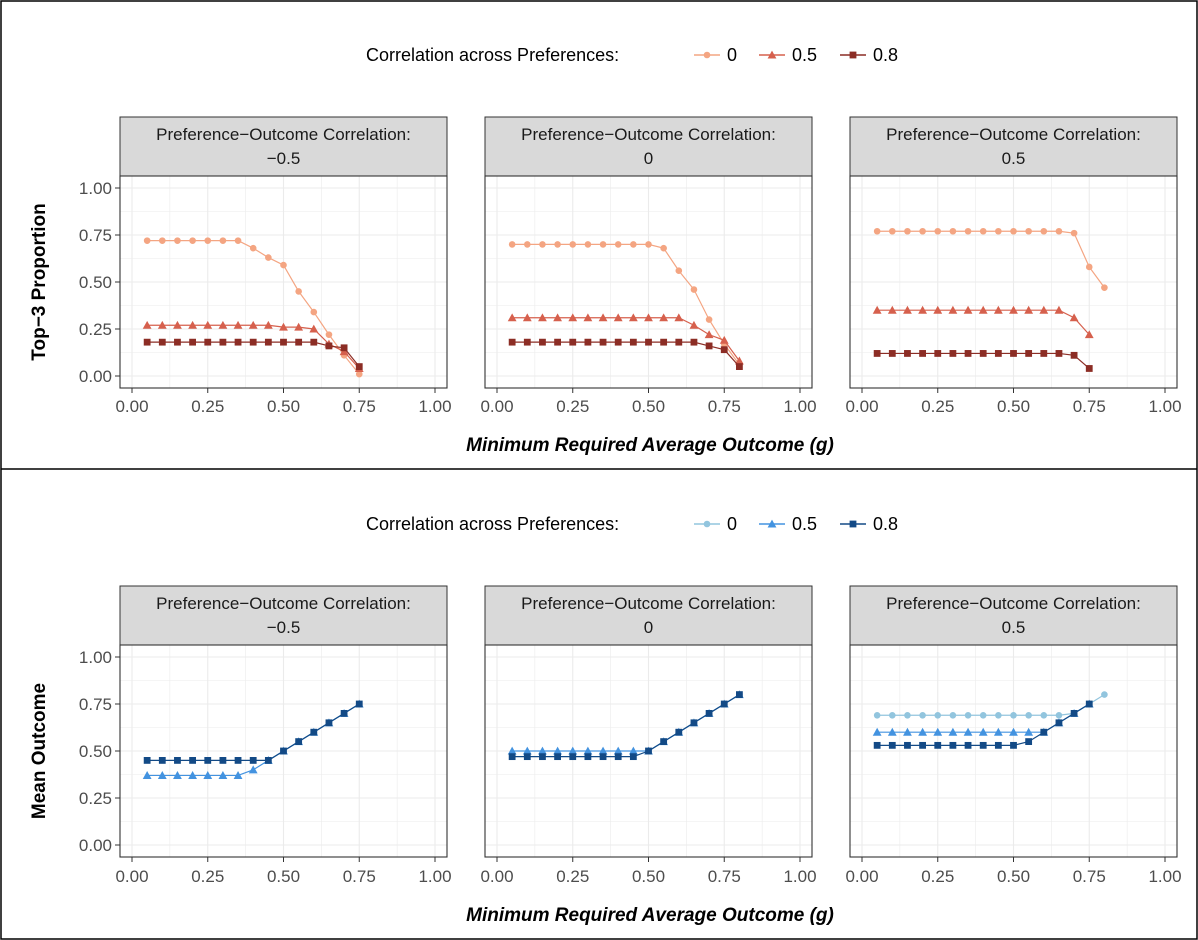  I want to click on y-tick-label: 0.50, so click(95, 282).